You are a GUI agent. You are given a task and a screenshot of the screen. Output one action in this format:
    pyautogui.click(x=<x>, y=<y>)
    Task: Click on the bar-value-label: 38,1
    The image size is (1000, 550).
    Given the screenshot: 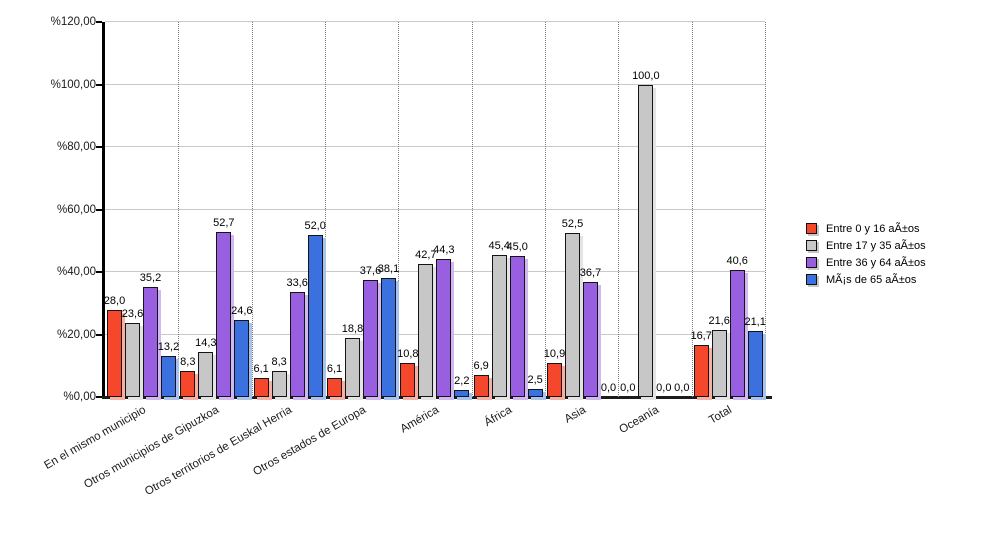 What is the action you would take?
    pyautogui.click(x=388, y=268)
    